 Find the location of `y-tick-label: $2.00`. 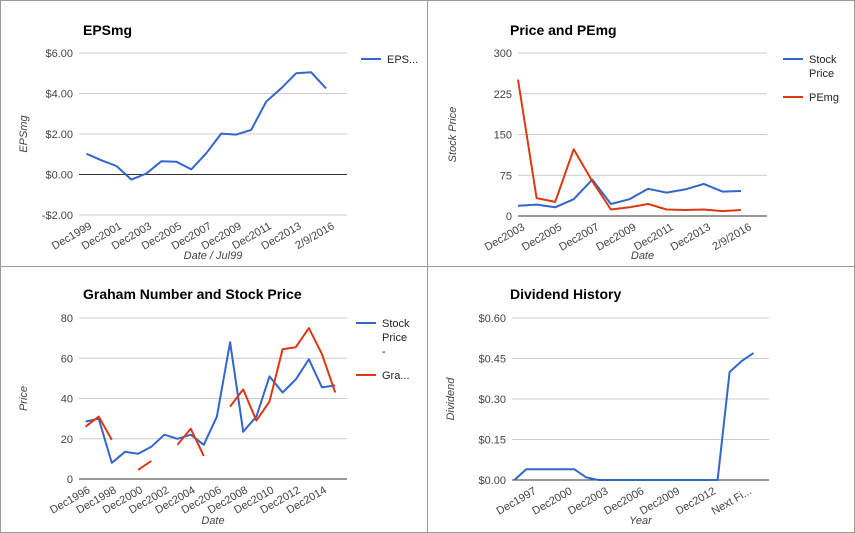

y-tick-label: $2.00 is located at coordinates (59, 135).